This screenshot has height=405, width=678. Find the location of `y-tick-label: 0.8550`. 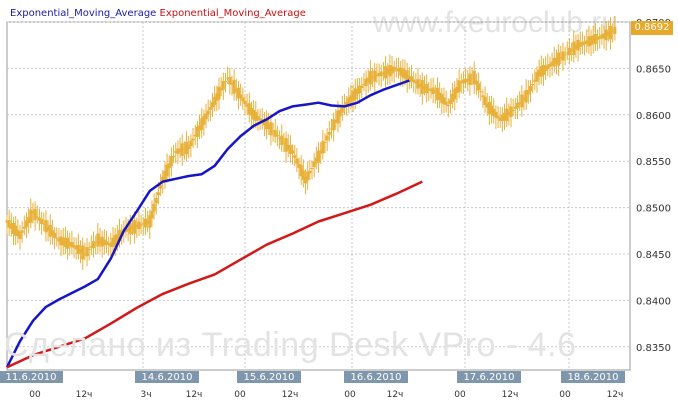

y-tick-label: 0.8550 is located at coordinates (653, 162).